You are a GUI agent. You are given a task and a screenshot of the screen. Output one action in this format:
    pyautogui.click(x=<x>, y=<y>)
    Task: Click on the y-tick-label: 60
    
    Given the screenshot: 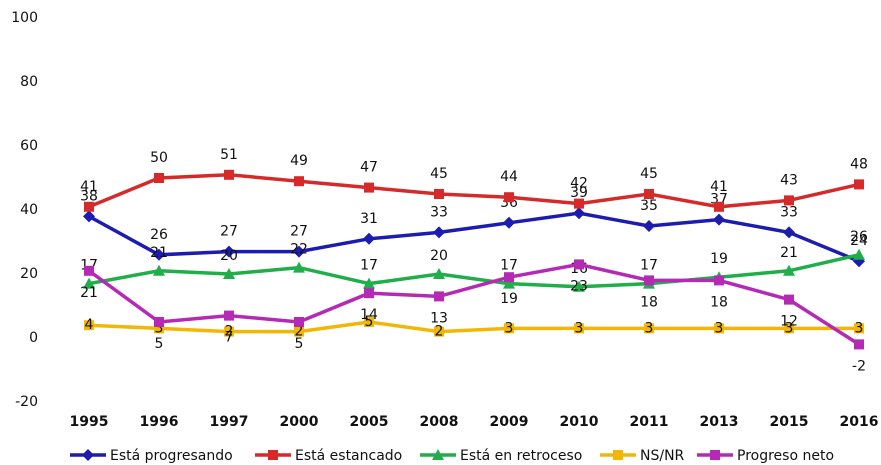 What is the action you would take?
    pyautogui.click(x=29, y=146)
    